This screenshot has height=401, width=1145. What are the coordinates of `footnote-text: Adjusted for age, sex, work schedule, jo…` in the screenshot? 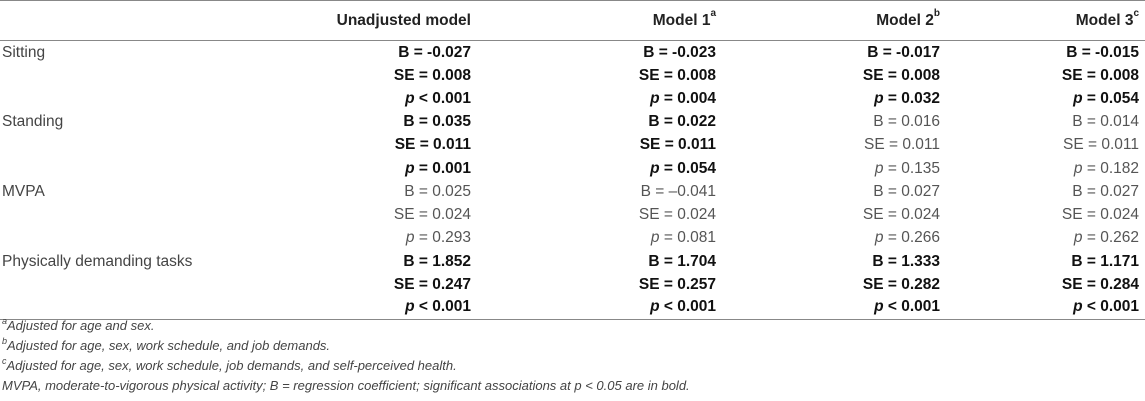 It's located at (231, 365).